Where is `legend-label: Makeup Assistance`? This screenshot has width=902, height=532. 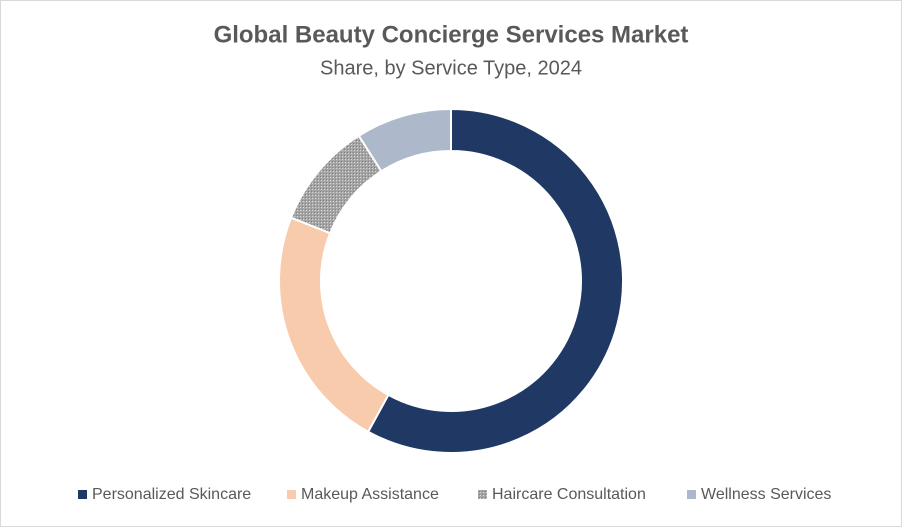 legend-label: Makeup Assistance is located at coordinates (370, 494).